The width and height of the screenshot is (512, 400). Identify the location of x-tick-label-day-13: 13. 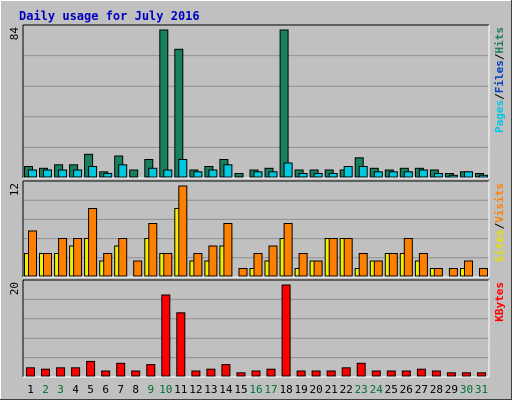
(210, 389).